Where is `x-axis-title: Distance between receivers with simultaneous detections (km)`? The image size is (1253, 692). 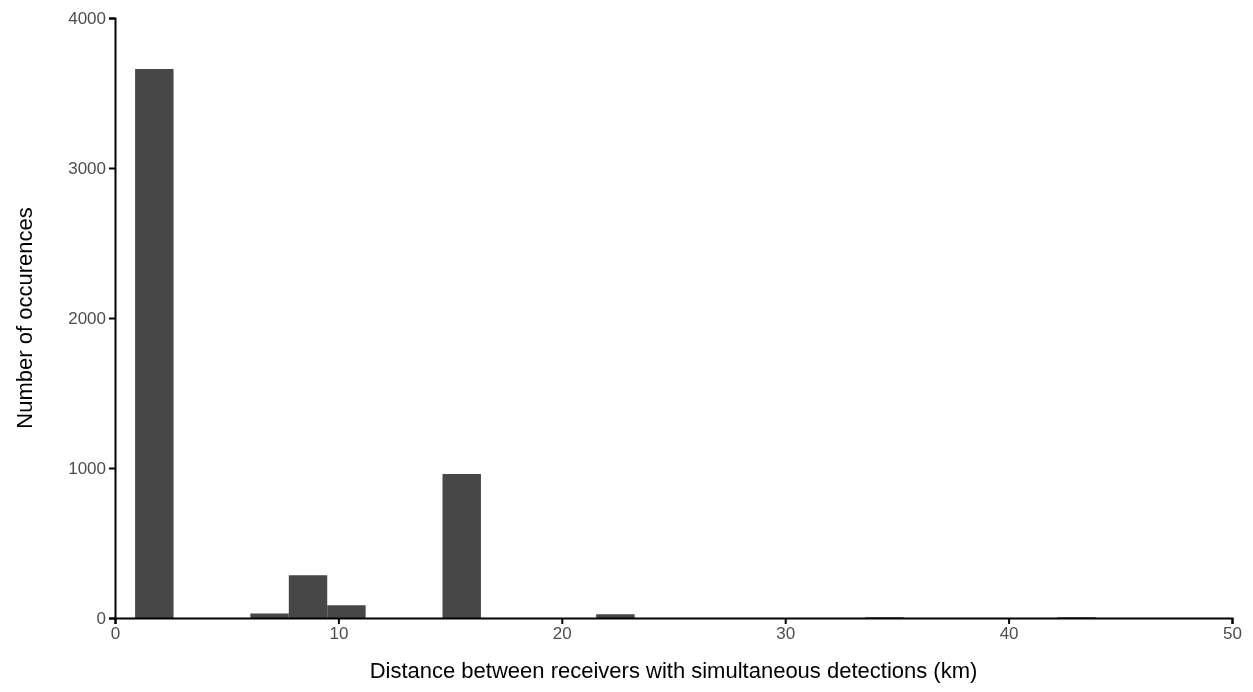 x-axis-title: Distance between receivers with simultaneous detections (km) is located at coordinates (673, 670).